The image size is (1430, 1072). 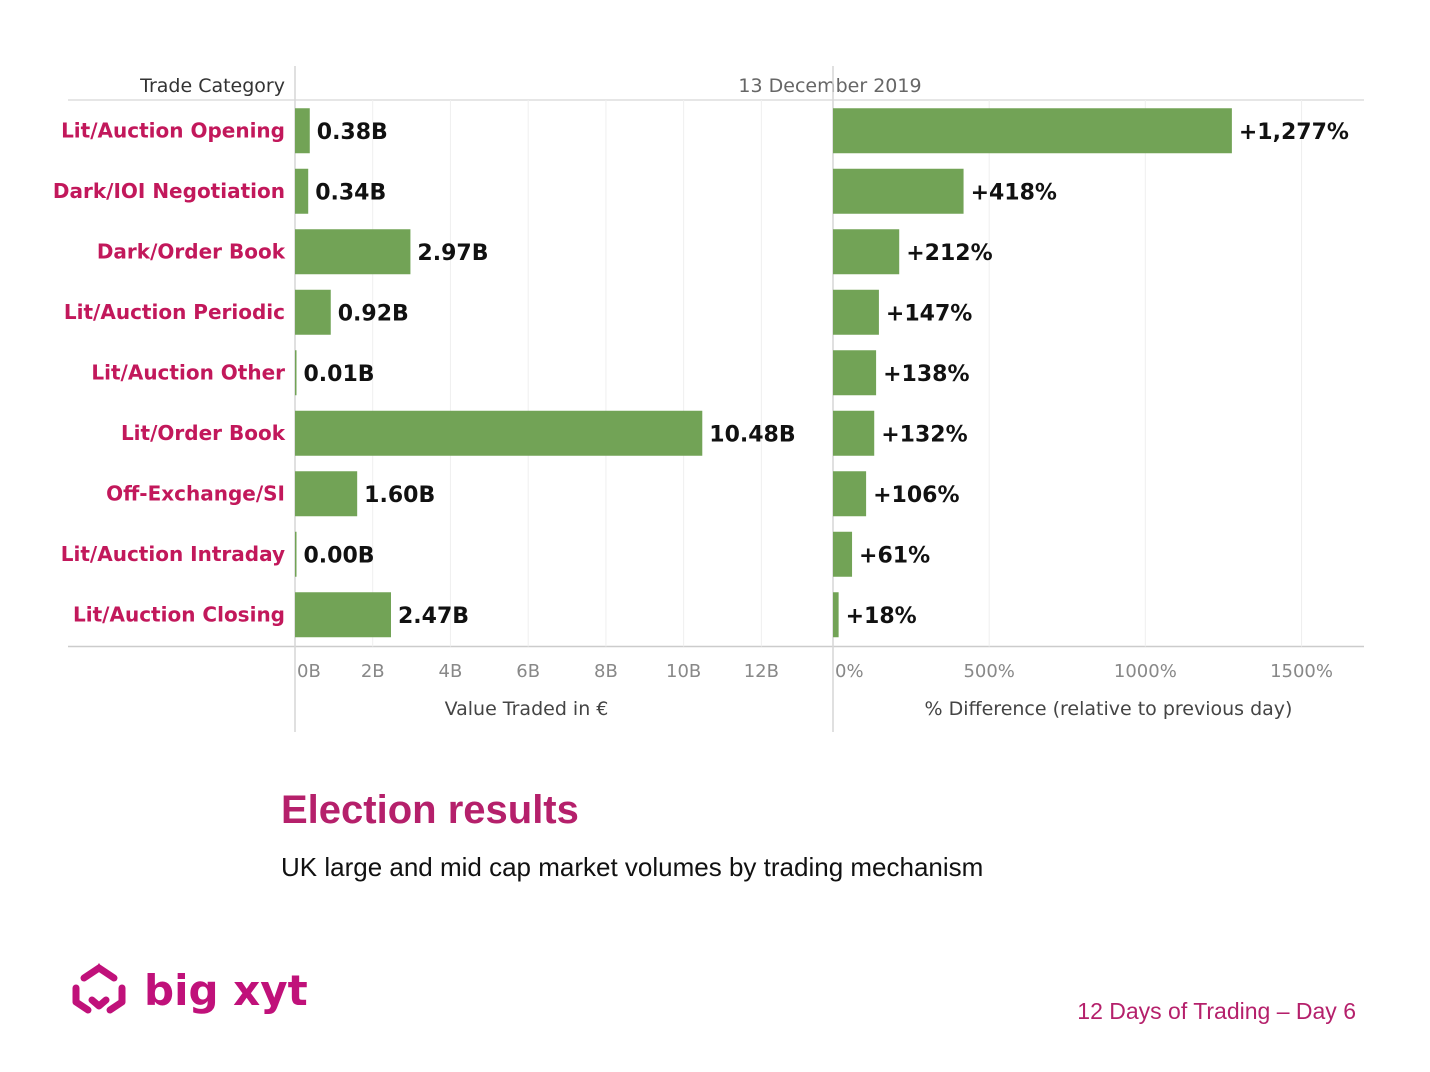 What do you see at coordinates (350, 192) in the screenshot?
I see `data-label: 0.34B` at bounding box center [350, 192].